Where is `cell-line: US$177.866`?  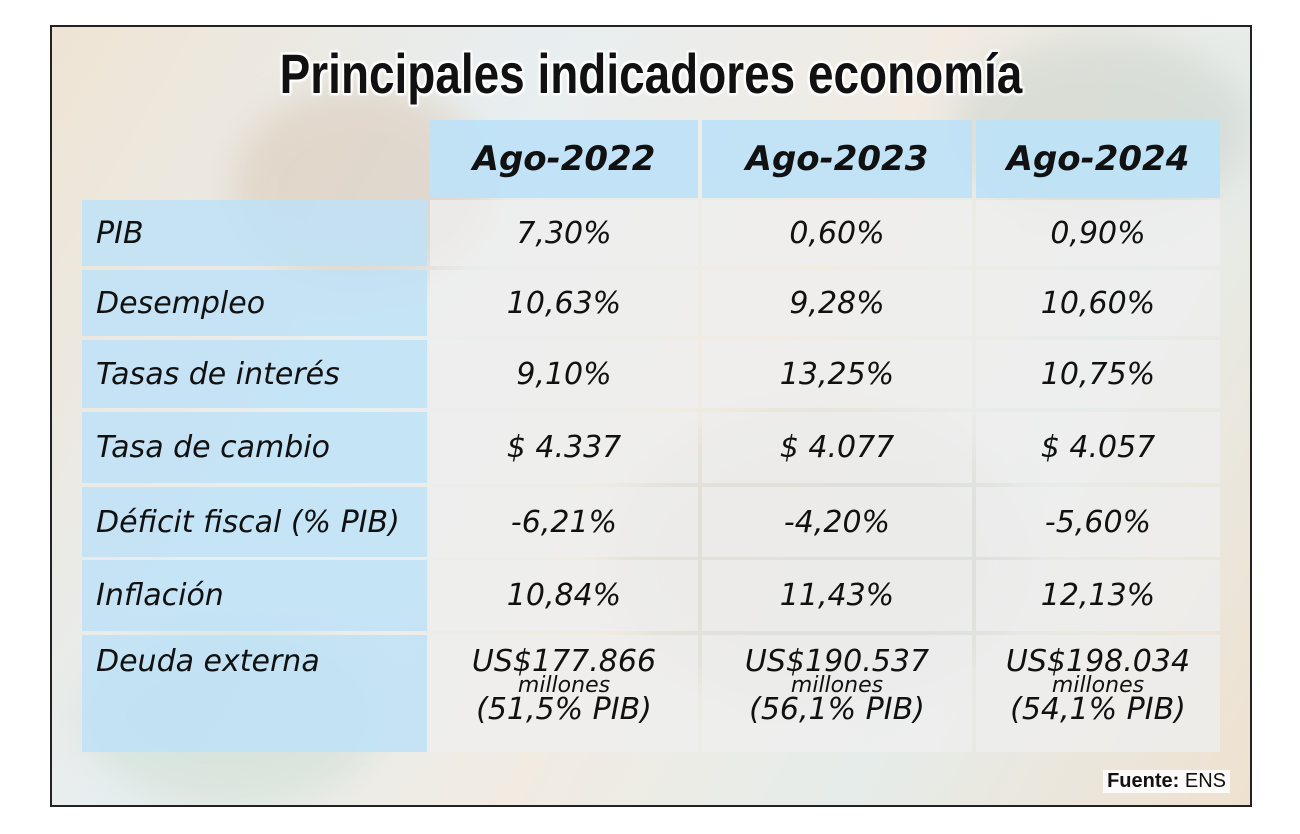 cell-line: US$177.866 is located at coordinates (564, 661).